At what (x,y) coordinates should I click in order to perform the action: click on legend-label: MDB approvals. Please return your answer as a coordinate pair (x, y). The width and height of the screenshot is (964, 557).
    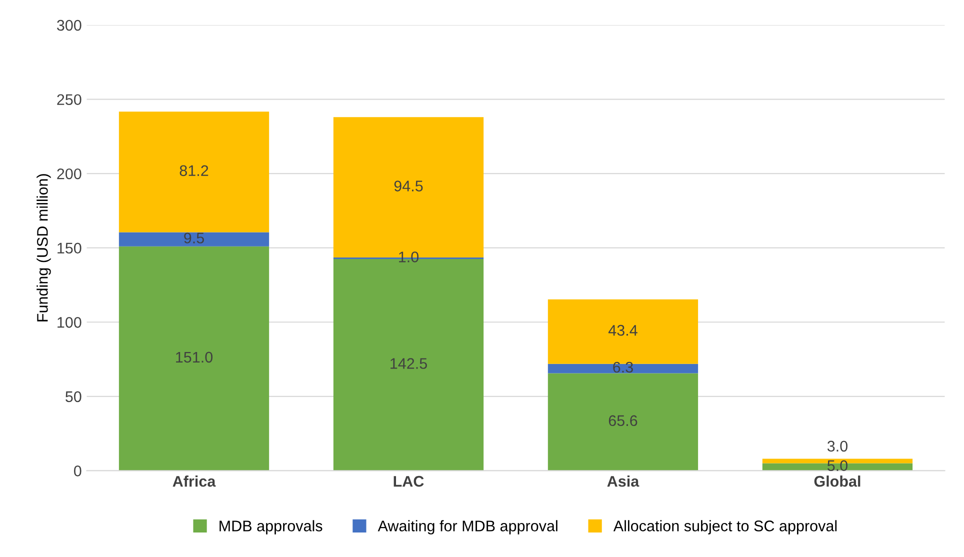
    Looking at the image, I should click on (271, 527).